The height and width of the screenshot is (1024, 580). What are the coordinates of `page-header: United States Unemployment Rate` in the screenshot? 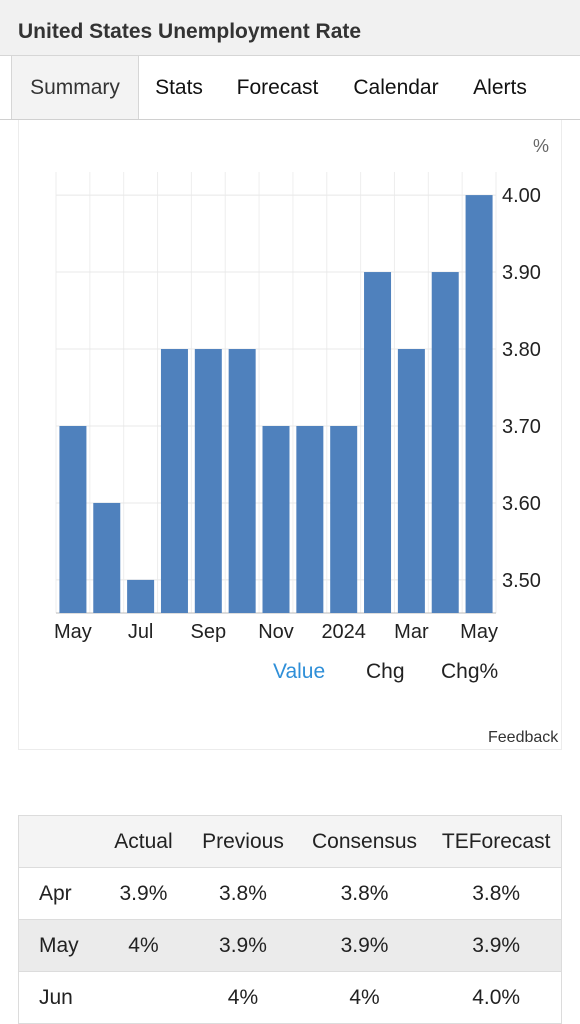 It's located at (290, 28).